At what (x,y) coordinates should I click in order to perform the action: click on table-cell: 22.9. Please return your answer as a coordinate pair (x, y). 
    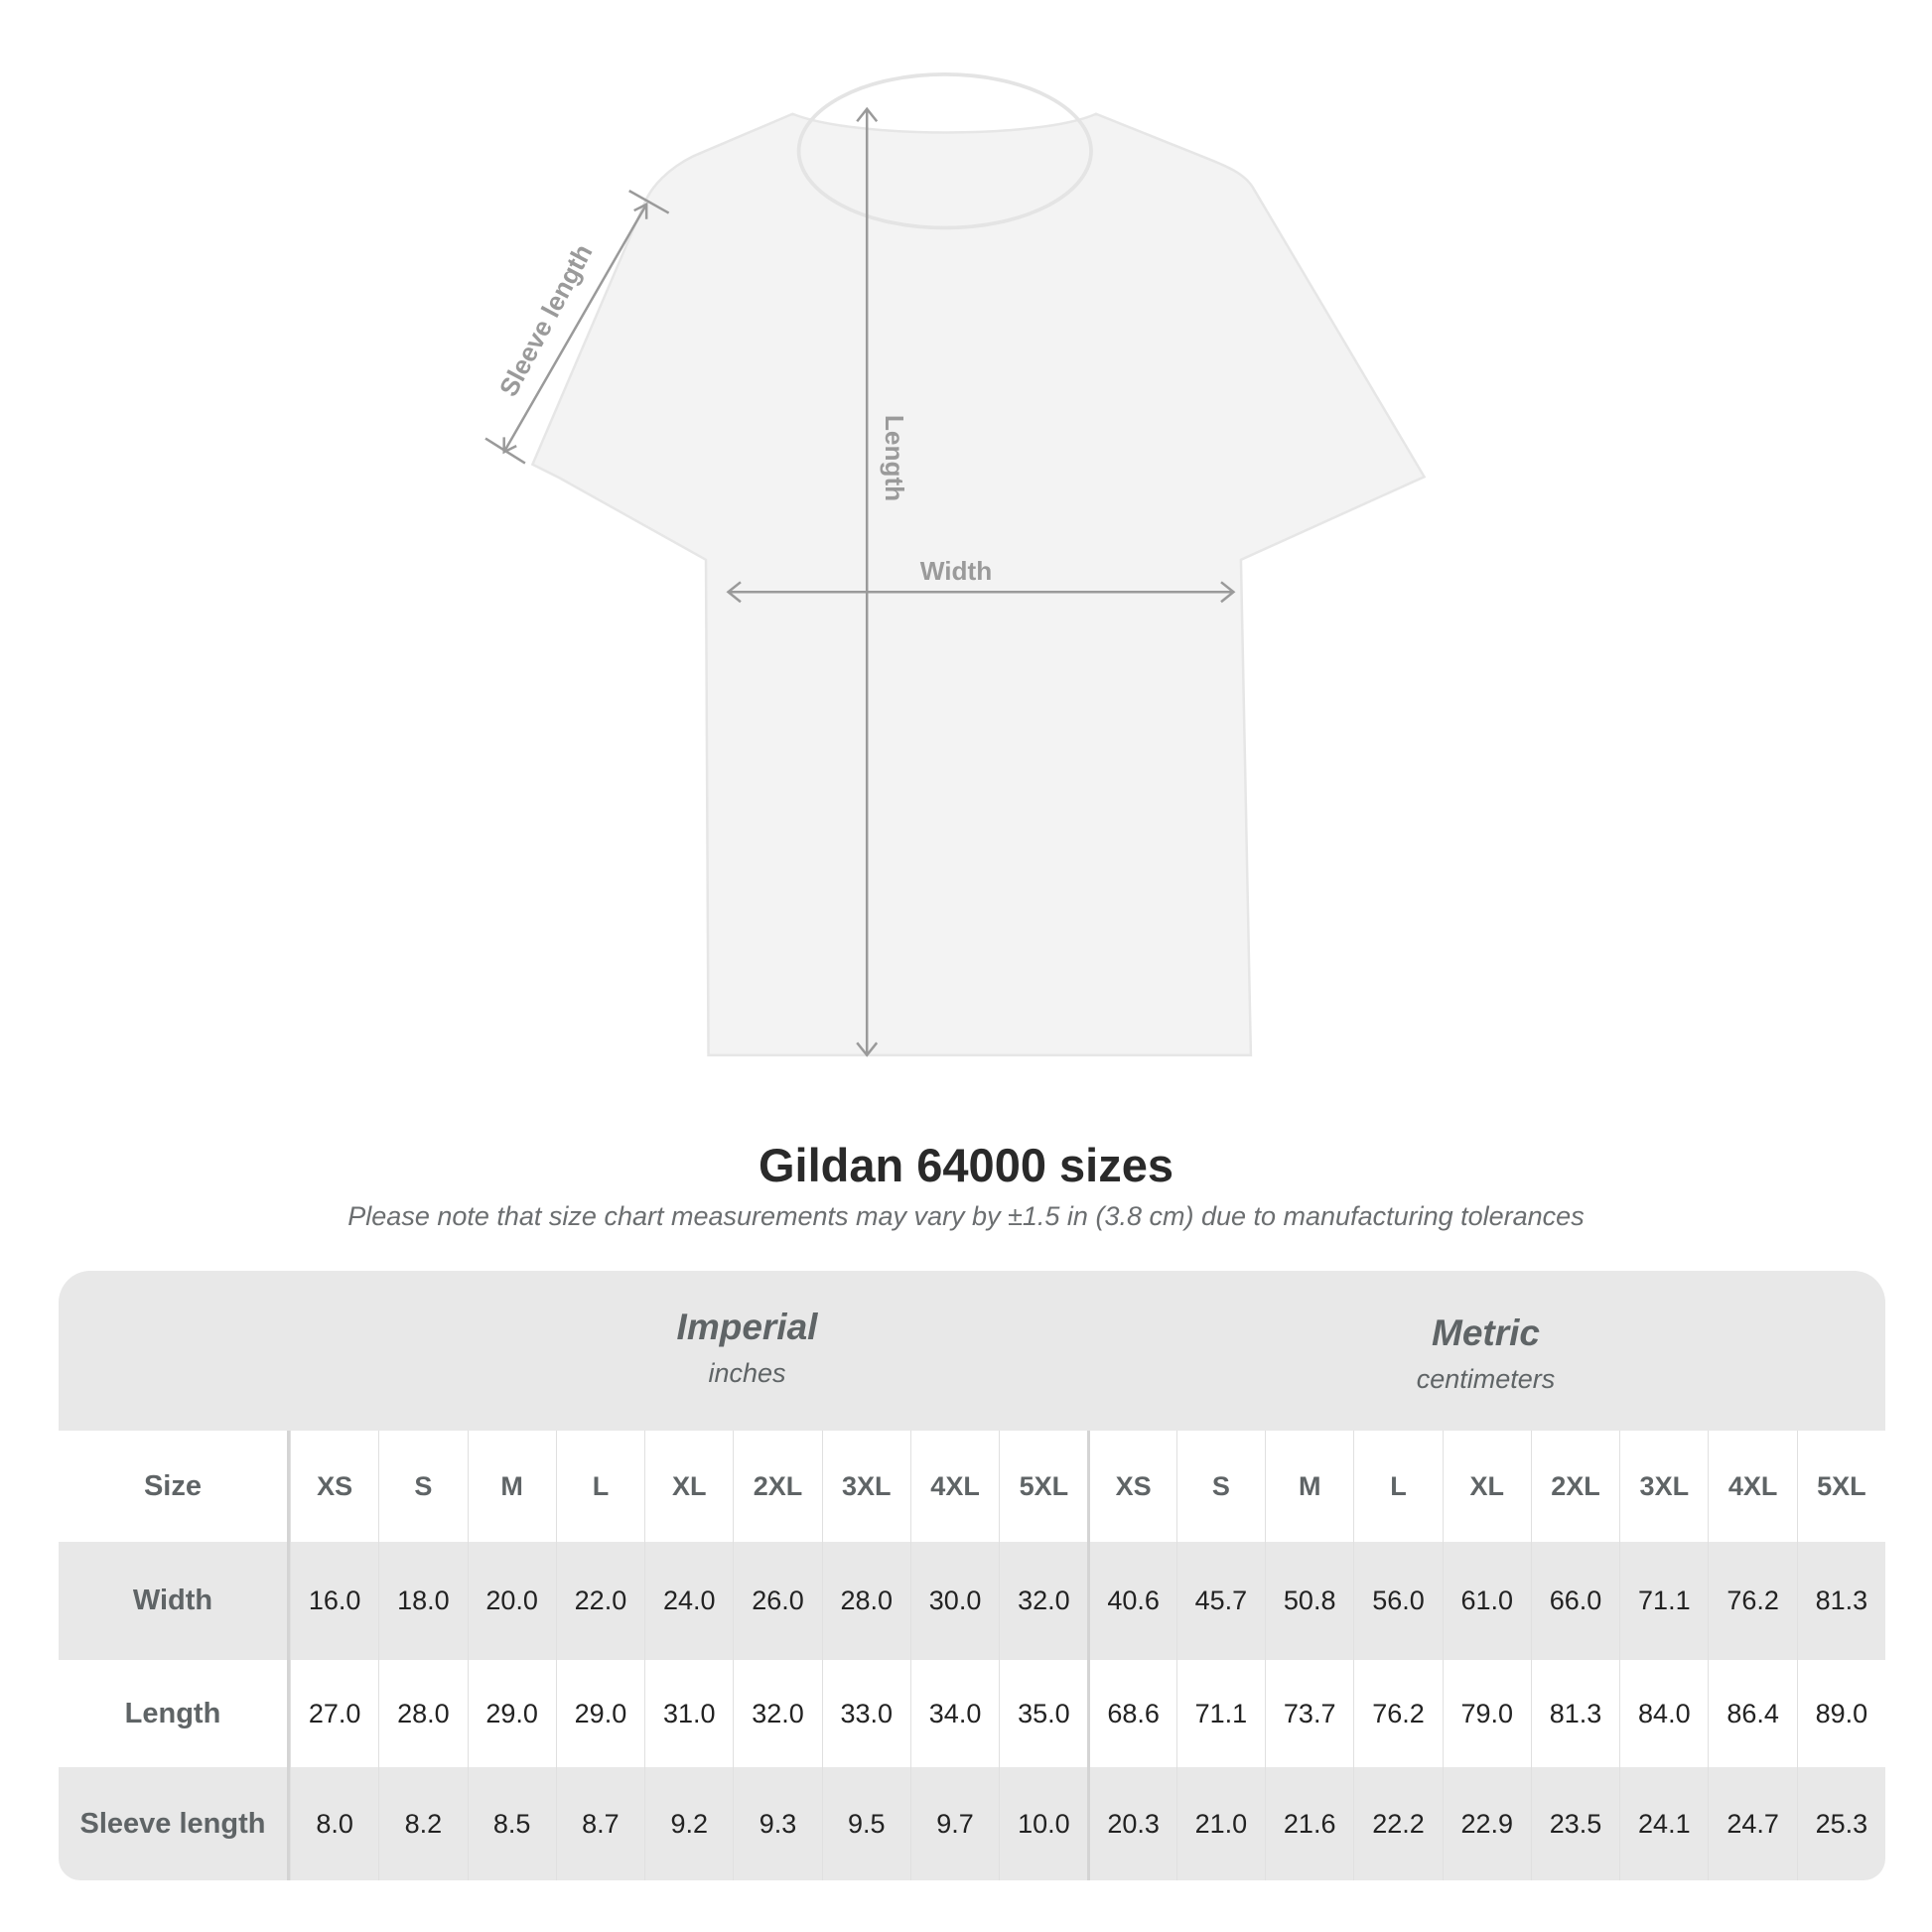
    Looking at the image, I should click on (1486, 1823).